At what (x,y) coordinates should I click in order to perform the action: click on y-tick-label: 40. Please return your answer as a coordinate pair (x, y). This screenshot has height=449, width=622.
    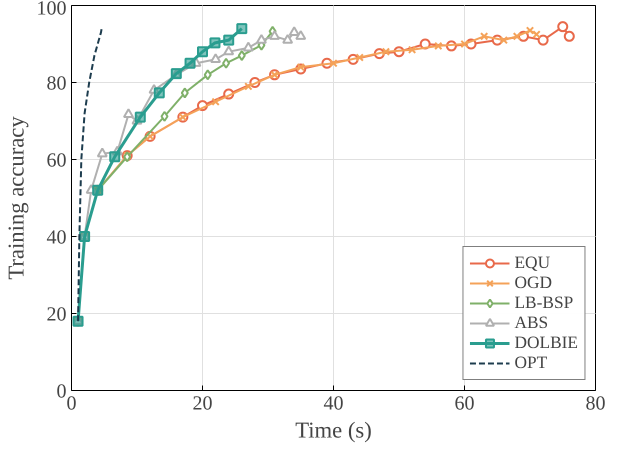
    Looking at the image, I should click on (56, 237).